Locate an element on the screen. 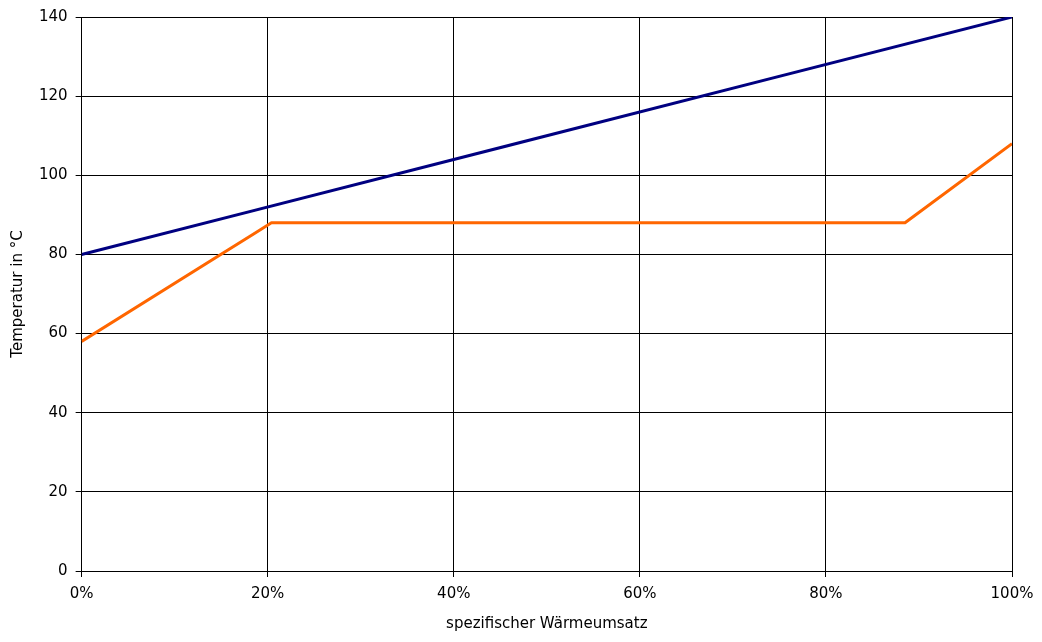 The image size is (1042, 642). y-tick-label: 100 is located at coordinates (53, 174).